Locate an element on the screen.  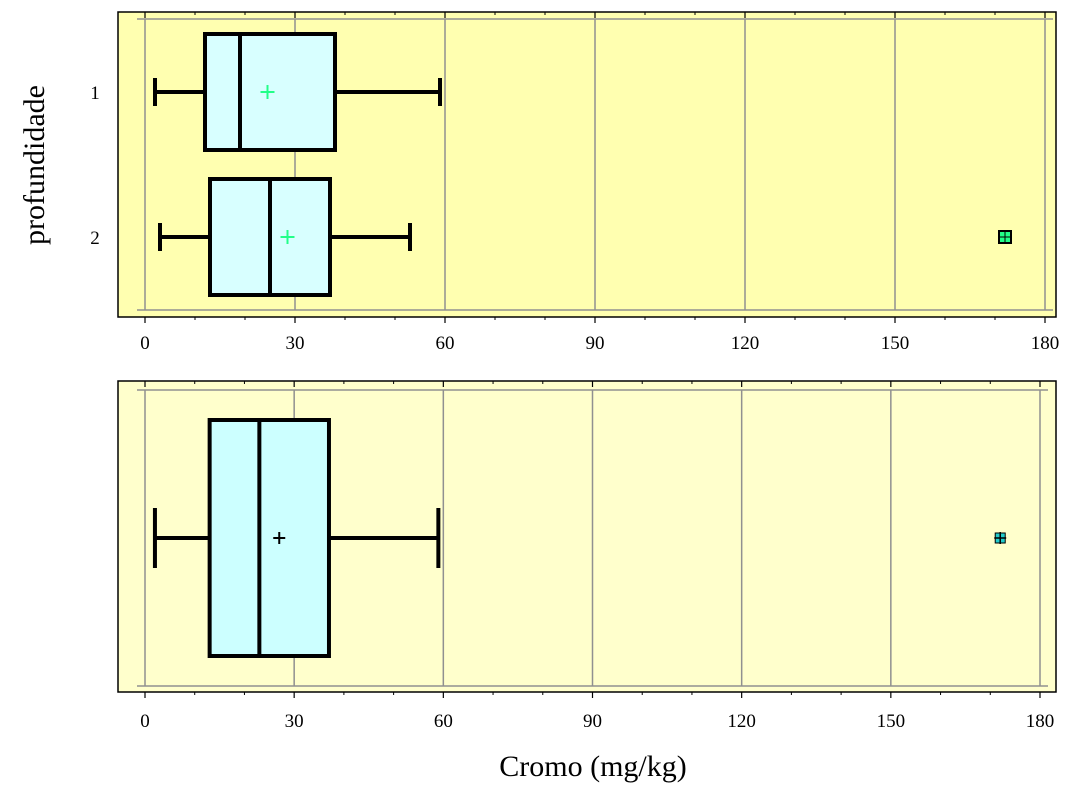
category-label: 1 is located at coordinates (95, 93).